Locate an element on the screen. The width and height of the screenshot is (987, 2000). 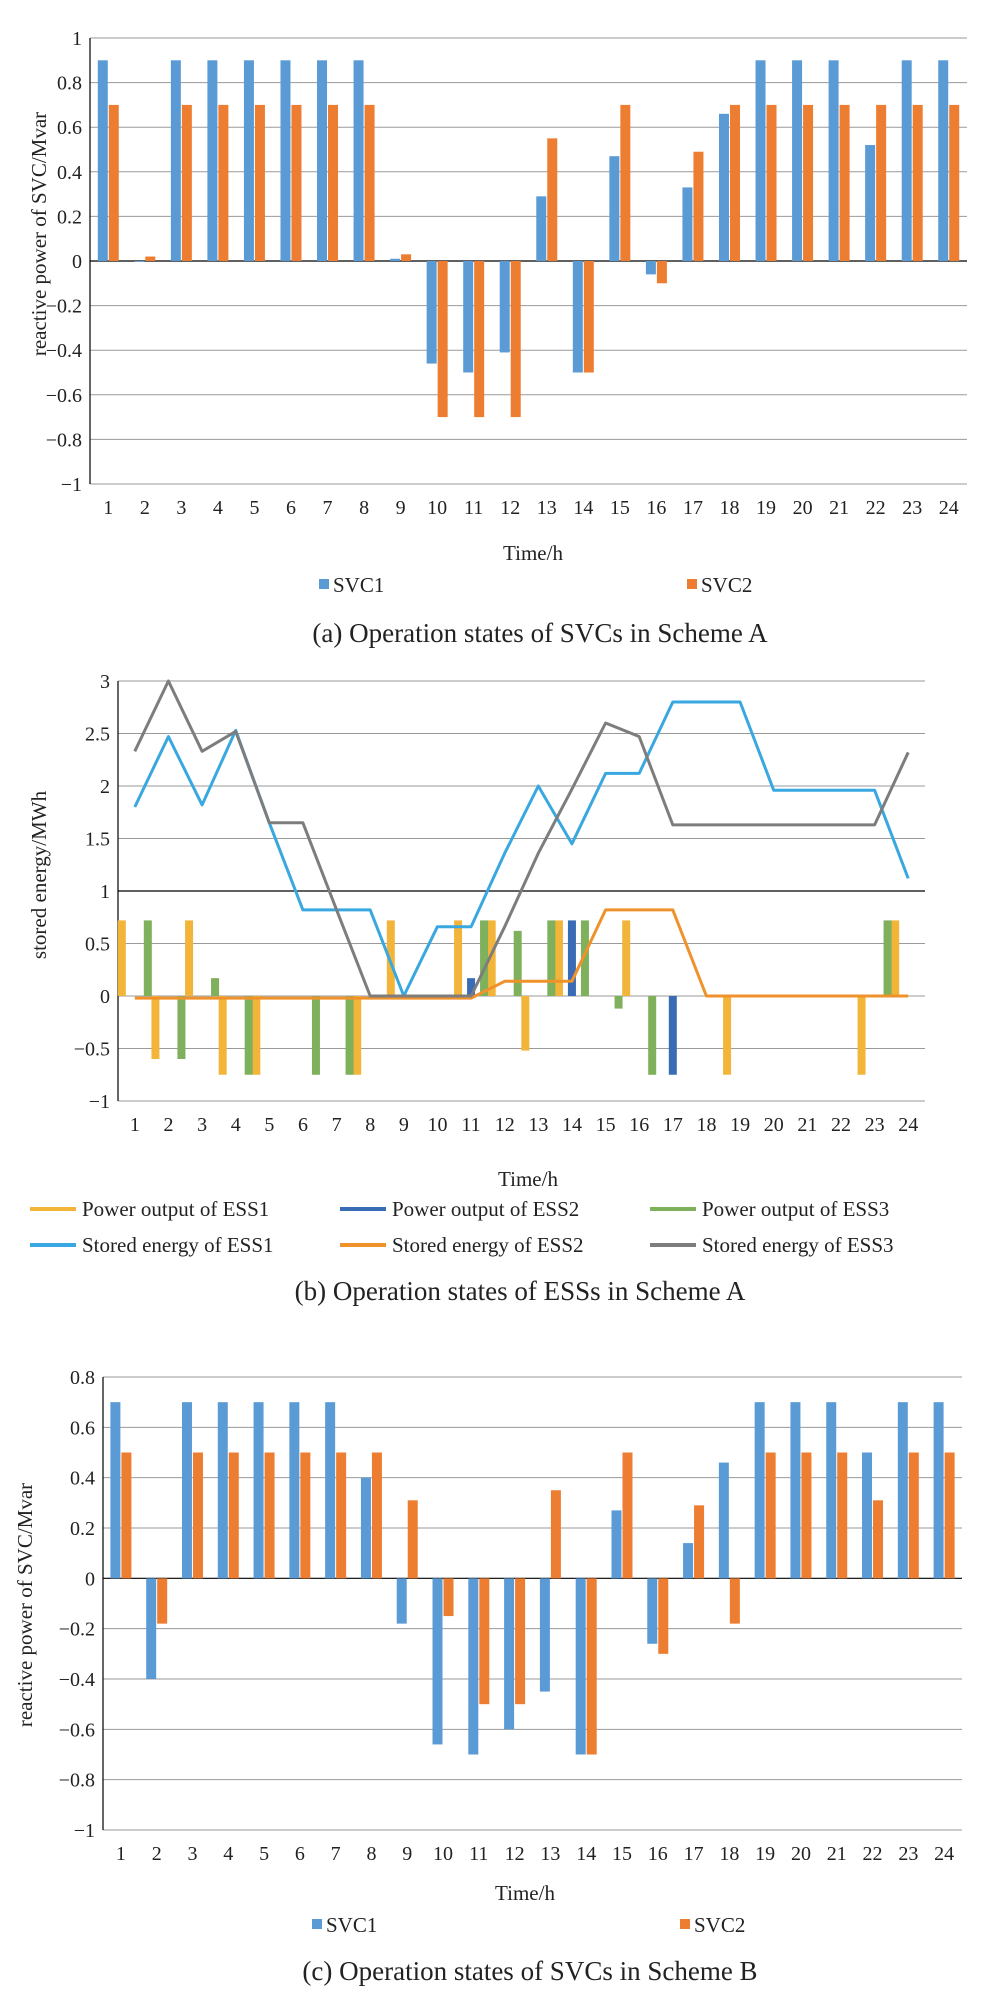
c-x-tick-labels: 1 2 3 4 5 6 7 8 9 10 11 12 13 14 15 16 17 18 19 20 21 22 23 24 is located at coordinates (535, 1854).